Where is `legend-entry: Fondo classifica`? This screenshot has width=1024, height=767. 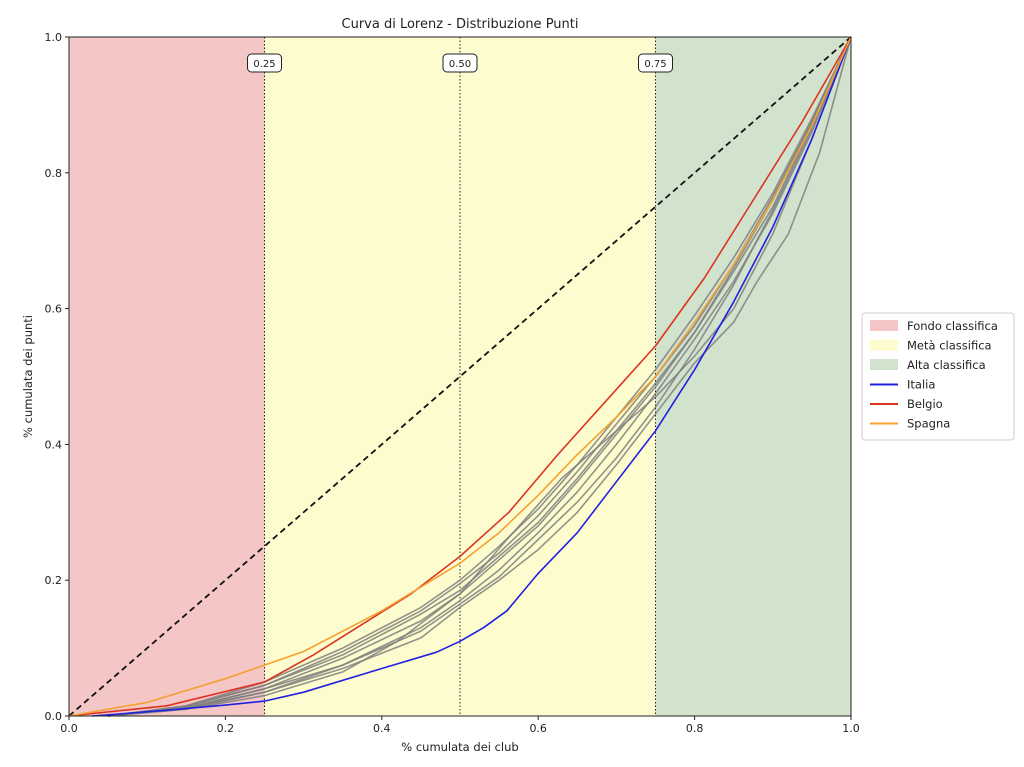 legend-entry: Fondo classifica is located at coordinates (934, 326).